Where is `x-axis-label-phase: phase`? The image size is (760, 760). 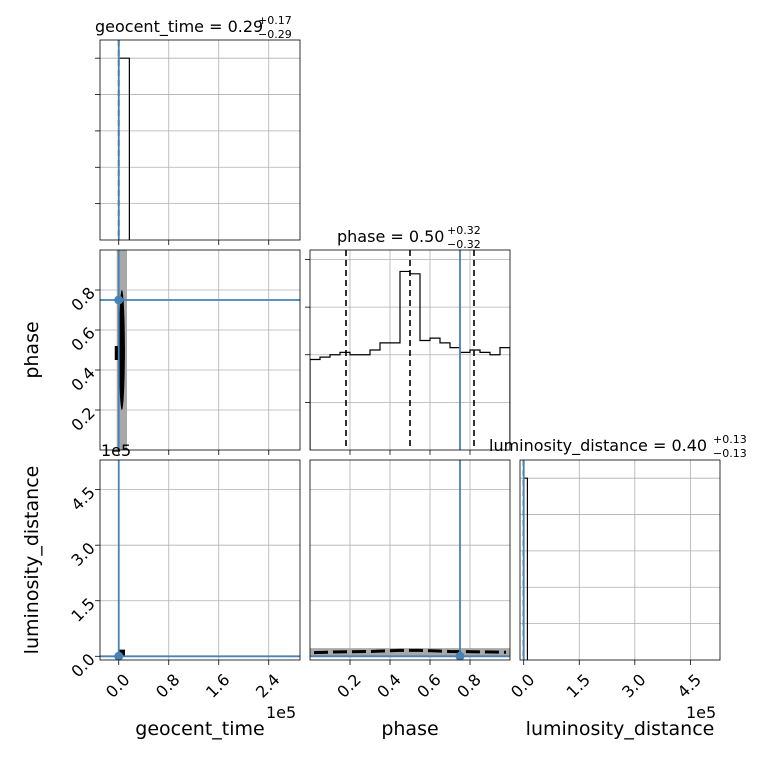 x-axis-label-phase: phase is located at coordinates (409, 729).